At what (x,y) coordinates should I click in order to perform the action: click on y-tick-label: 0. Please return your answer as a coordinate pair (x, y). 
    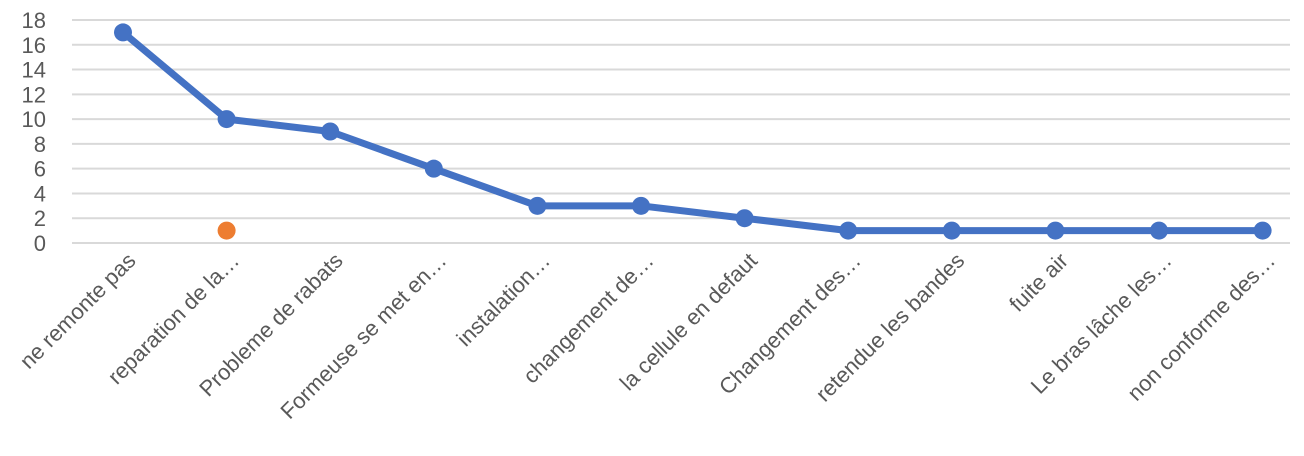
    Looking at the image, I should click on (40, 243).